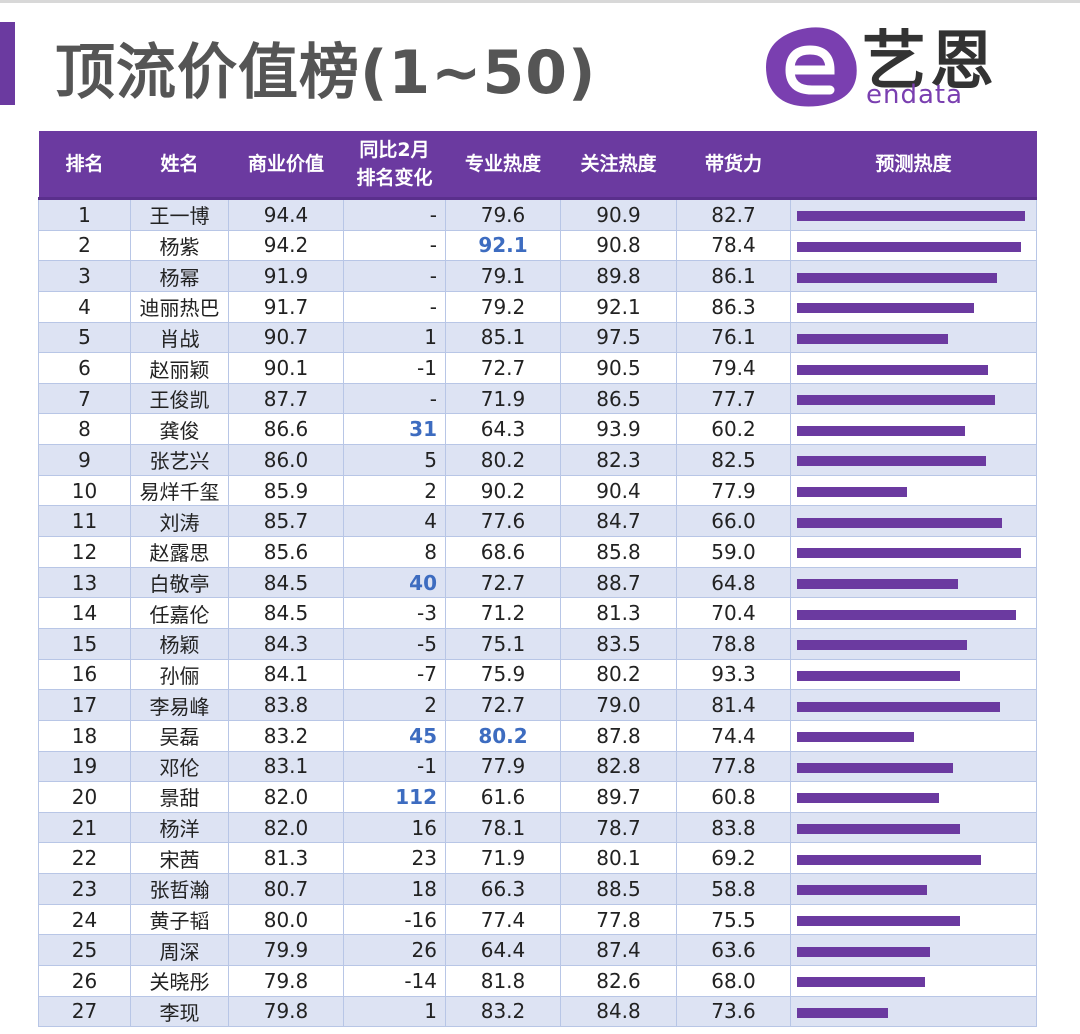  What do you see at coordinates (84, 368) in the screenshot?
I see `table-cell: 6` at bounding box center [84, 368].